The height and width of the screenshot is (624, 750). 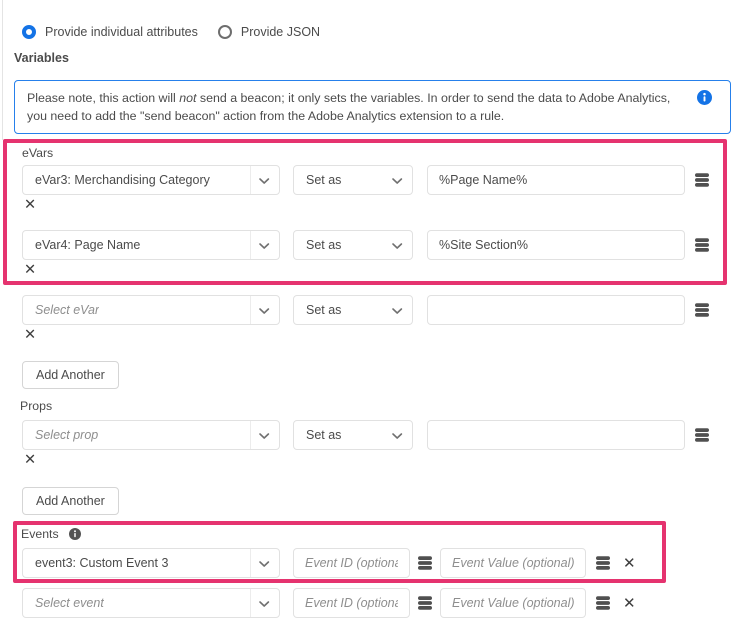 I want to click on prop-row: Select prop Set as, so click(x=366, y=435).